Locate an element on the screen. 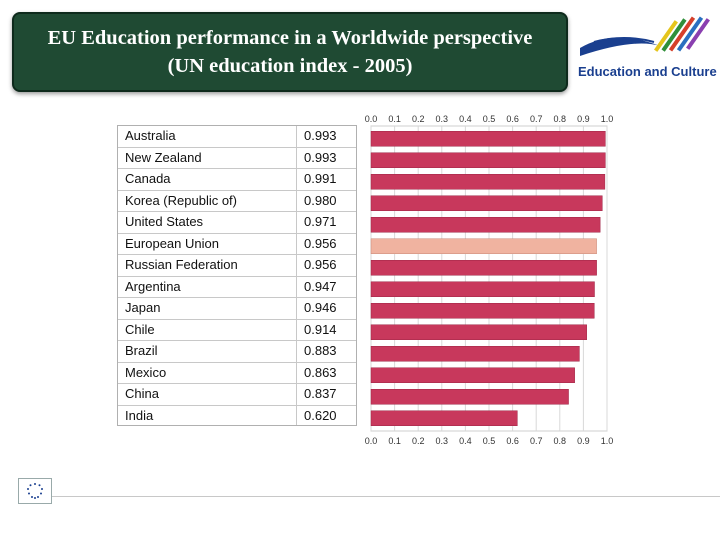 The width and height of the screenshot is (720, 540). country-name: New Zealand is located at coordinates (163, 157).